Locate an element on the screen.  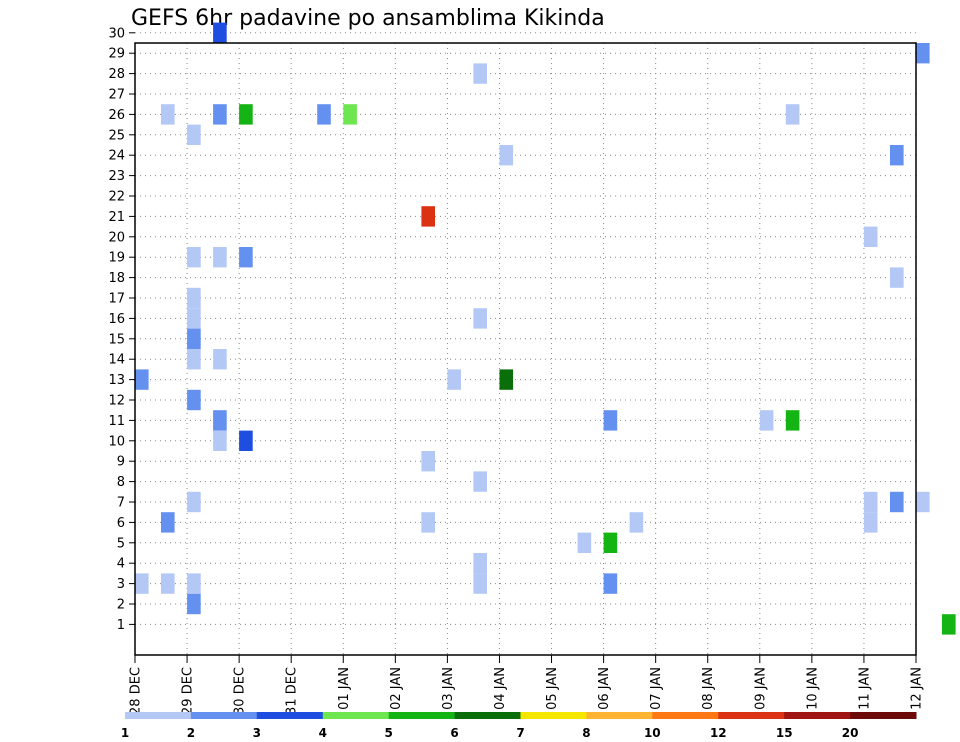
y-tick-label: 30 is located at coordinates (116, 33).